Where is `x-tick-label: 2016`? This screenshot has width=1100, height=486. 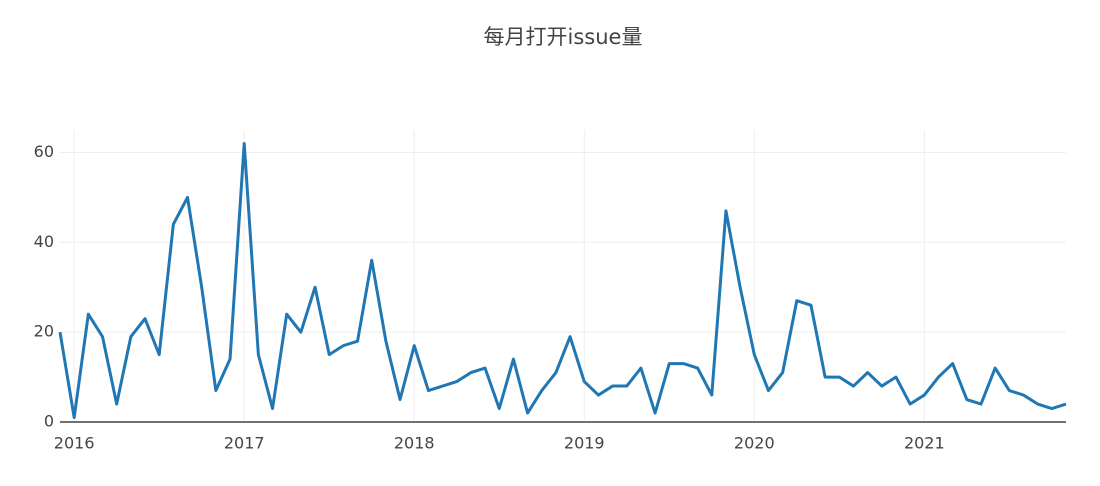 x-tick-label: 2016 is located at coordinates (74, 443).